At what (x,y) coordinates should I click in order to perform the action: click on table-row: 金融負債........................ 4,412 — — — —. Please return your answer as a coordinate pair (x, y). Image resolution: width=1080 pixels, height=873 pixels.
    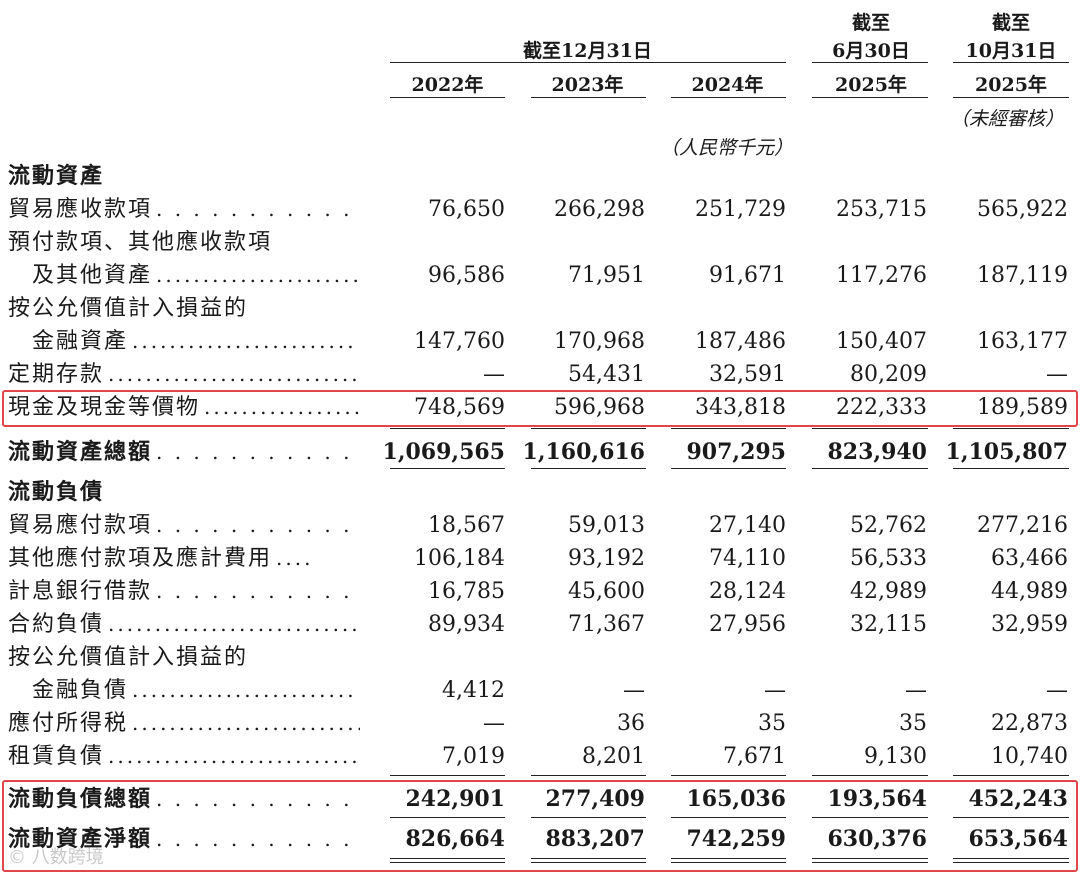
    Looking at the image, I should click on (540, 690).